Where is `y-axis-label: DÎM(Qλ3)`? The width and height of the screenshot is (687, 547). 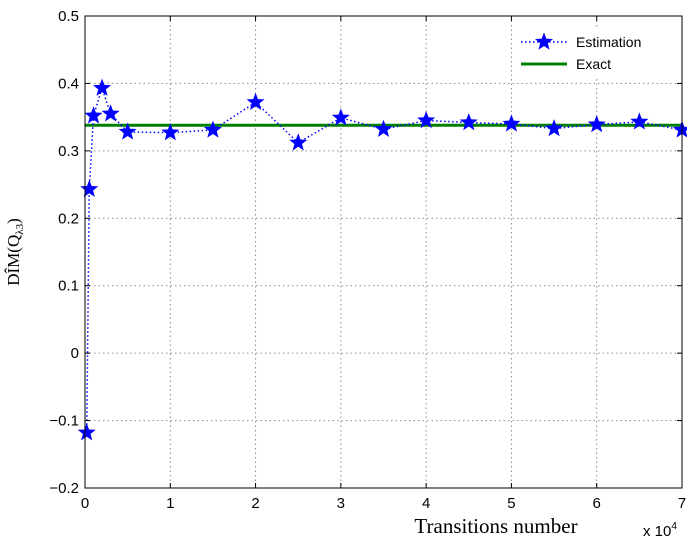
y-axis-label: DÎM(Qλ3) is located at coordinates (15, 252).